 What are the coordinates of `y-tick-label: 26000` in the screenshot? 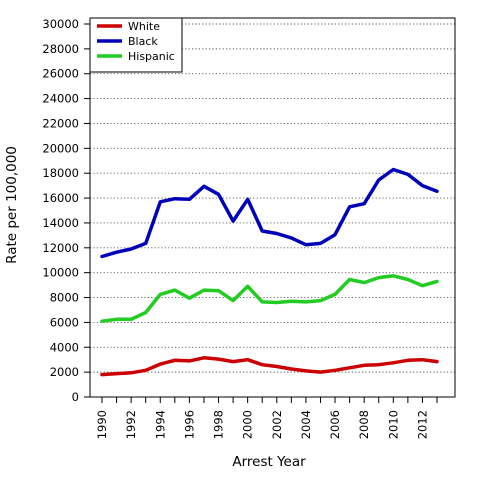 It's located at (60, 74).